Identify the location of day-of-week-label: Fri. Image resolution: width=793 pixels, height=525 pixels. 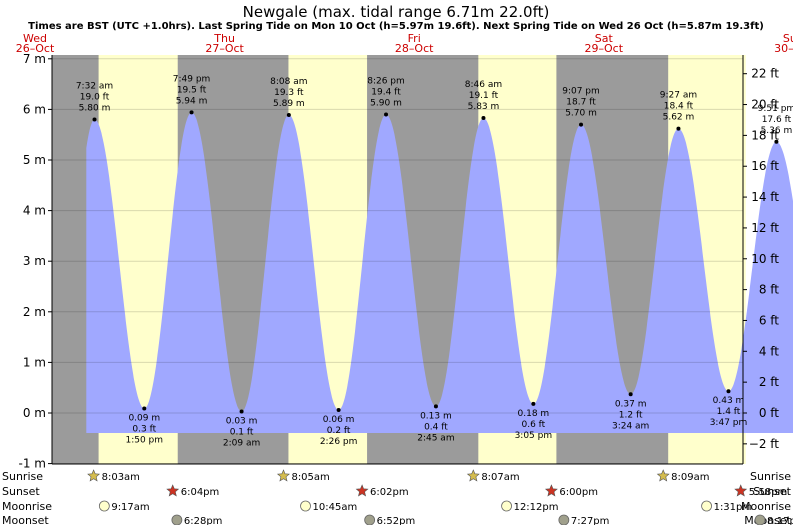
(414, 38).